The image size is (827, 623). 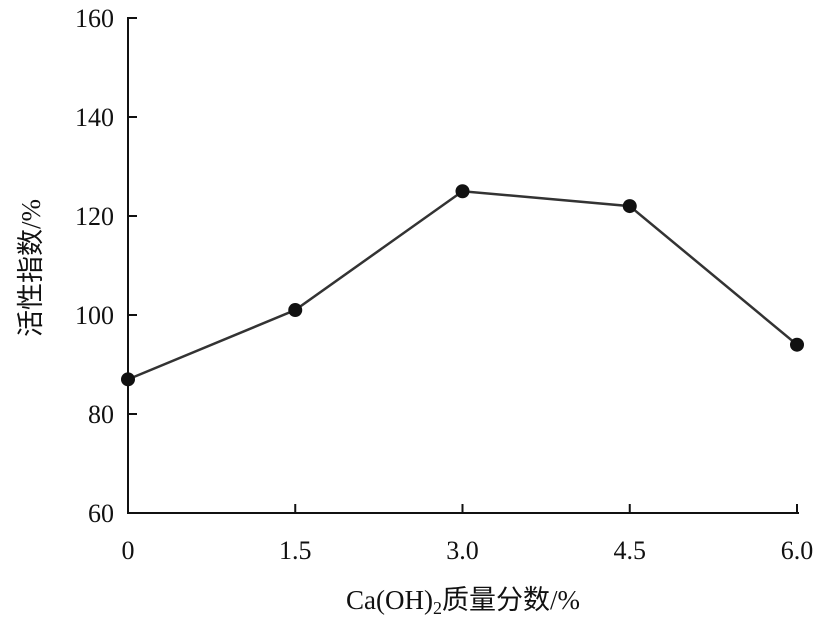 I want to click on y-tick-label: 120, so click(x=94, y=216).